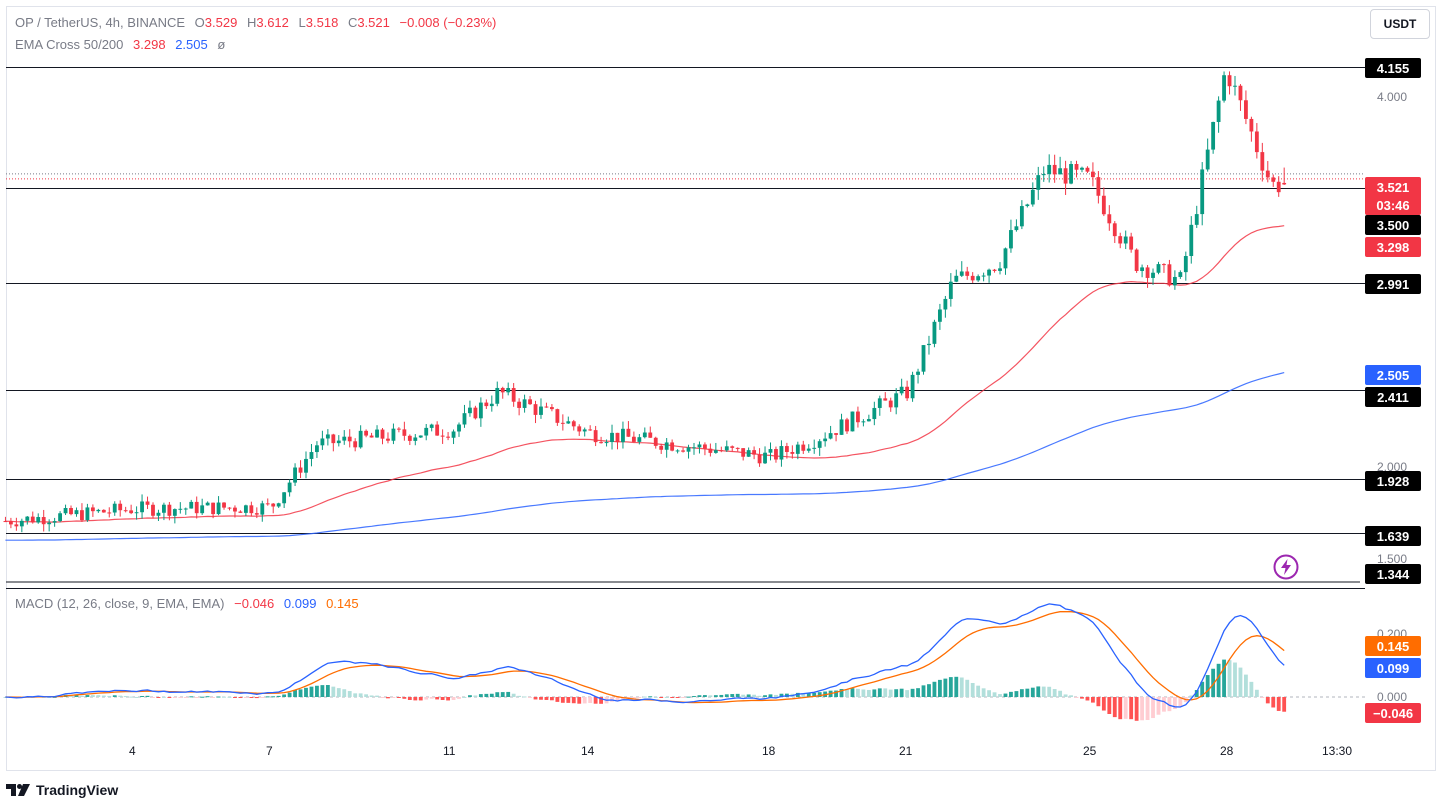 This screenshot has width=1437, height=802. What do you see at coordinates (120, 603) in the screenshot?
I see `macd-label: MACD (12, 26, close, 9, EMA, EMA)` at bounding box center [120, 603].